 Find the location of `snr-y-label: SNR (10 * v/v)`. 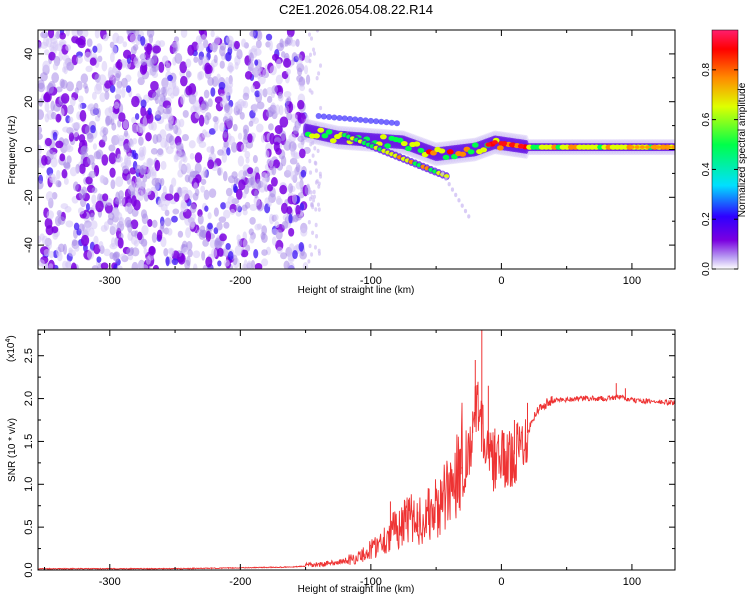

snr-y-label: SNR (10 * v/v) is located at coordinates (12, 450).